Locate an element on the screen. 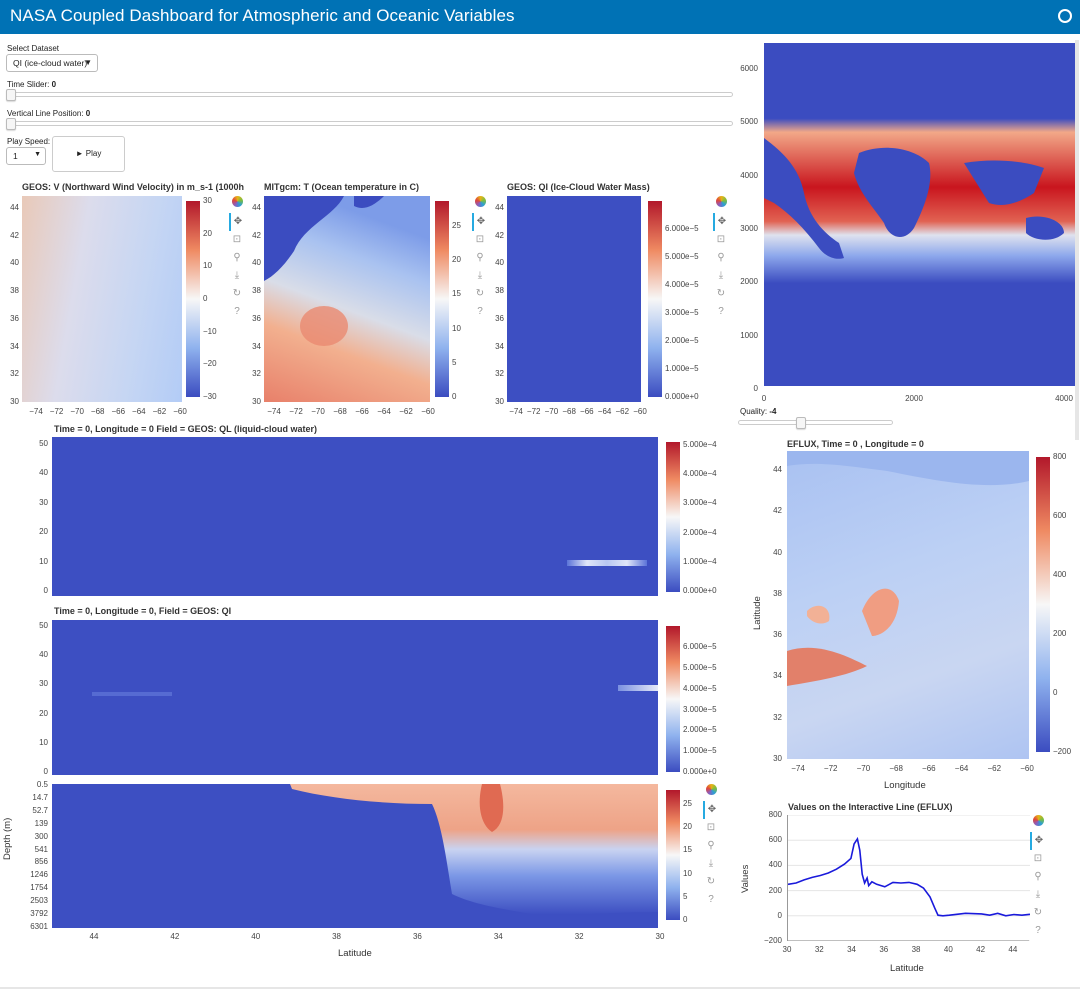  v-wind-map is located at coordinates (102, 299).